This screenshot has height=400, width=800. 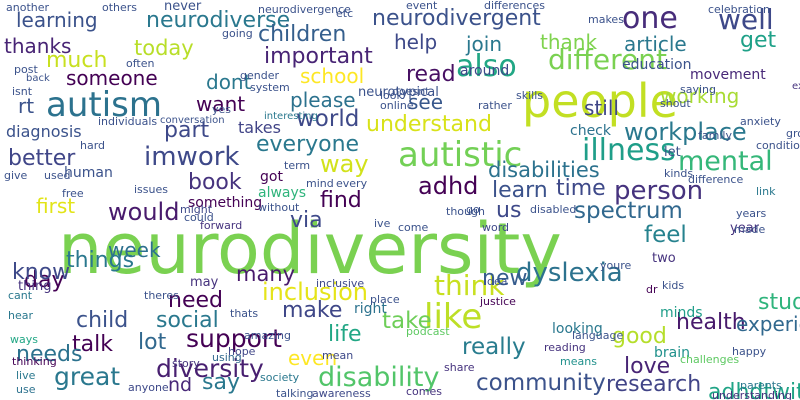 What do you see at coordinates (344, 164) in the screenshot?
I see `word: way` at bounding box center [344, 164].